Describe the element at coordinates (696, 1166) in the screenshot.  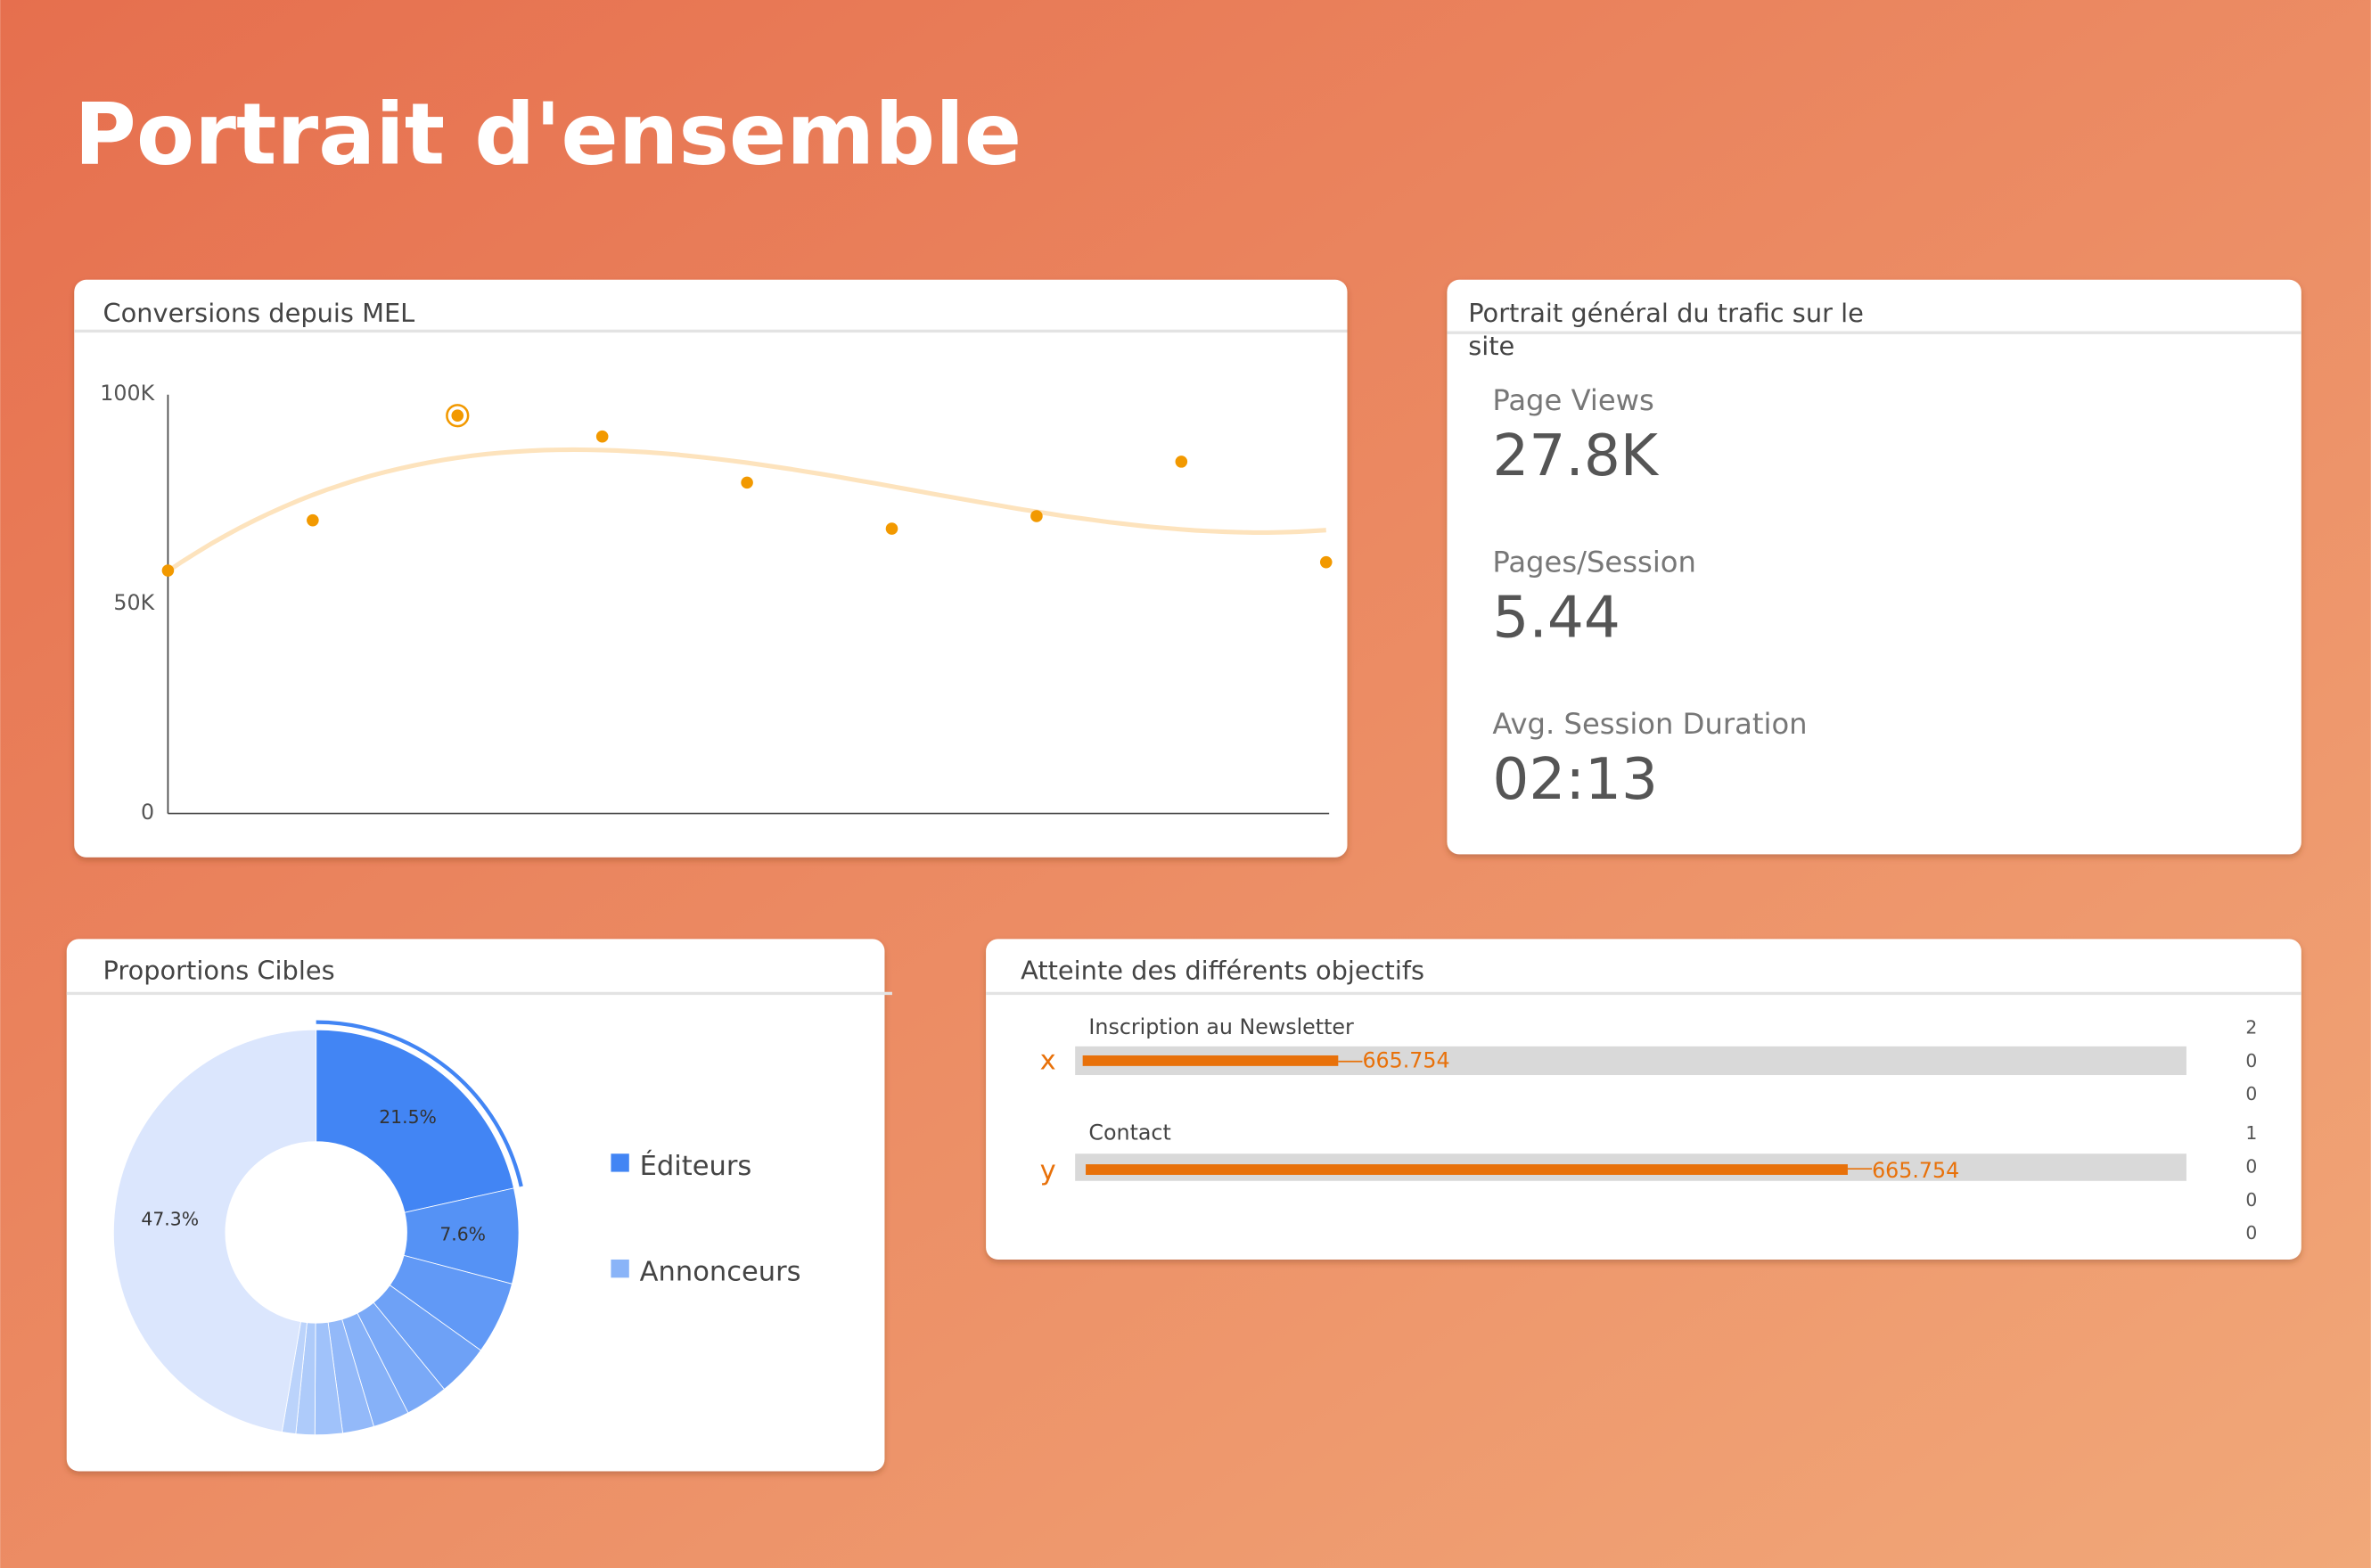
I see `legend-label: Éditeurs` at that location.